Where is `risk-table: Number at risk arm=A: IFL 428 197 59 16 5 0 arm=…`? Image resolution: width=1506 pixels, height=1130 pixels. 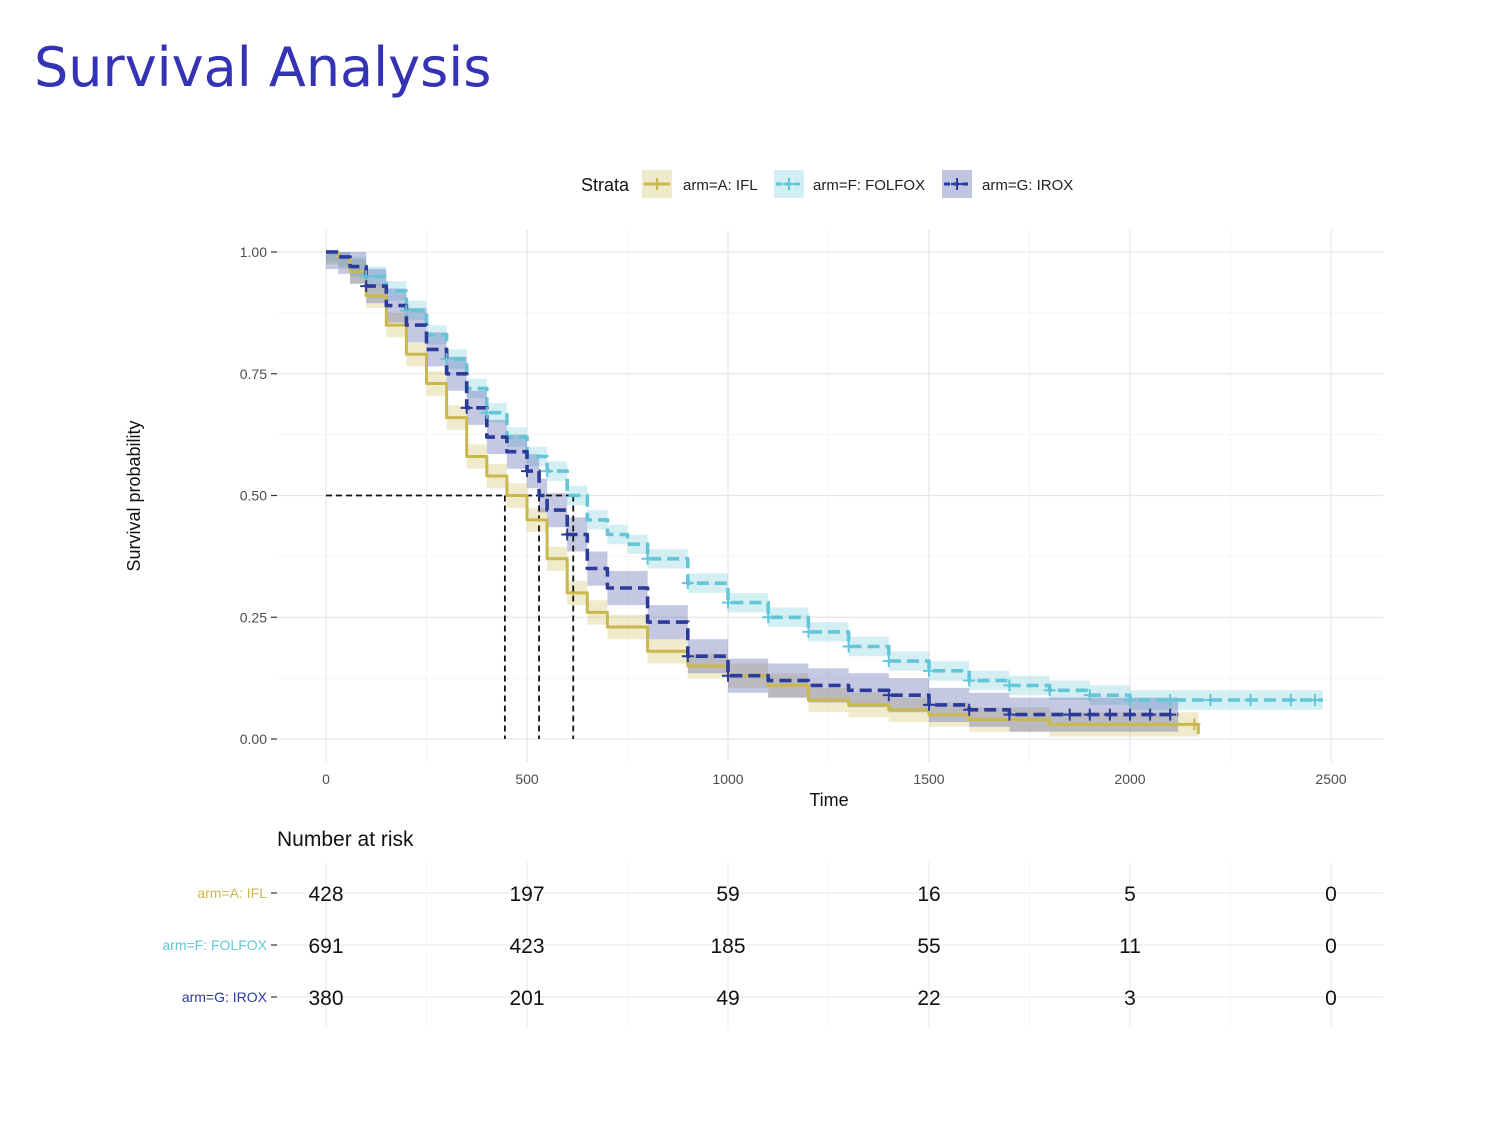
risk-table: Number at risk arm=A: IFL 428 197 59 16 5 0 arm=… is located at coordinates (772, 928).